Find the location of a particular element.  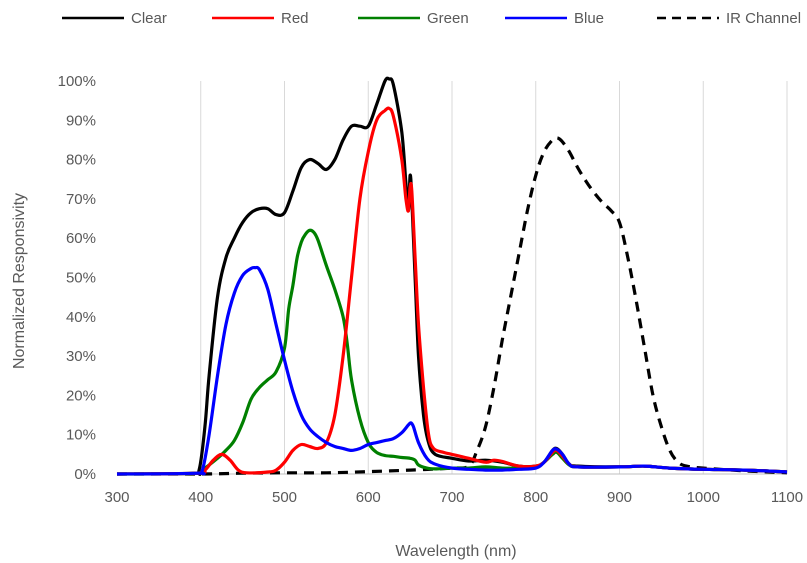

y-tick-0pct: 0% is located at coordinates (85, 474).